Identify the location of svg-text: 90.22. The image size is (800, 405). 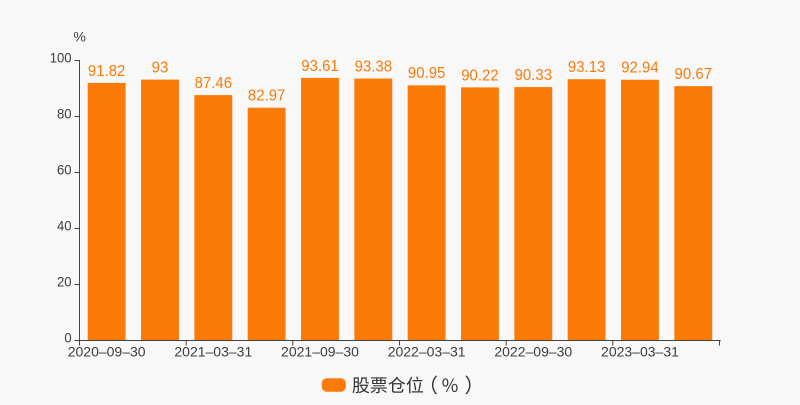
(480, 75).